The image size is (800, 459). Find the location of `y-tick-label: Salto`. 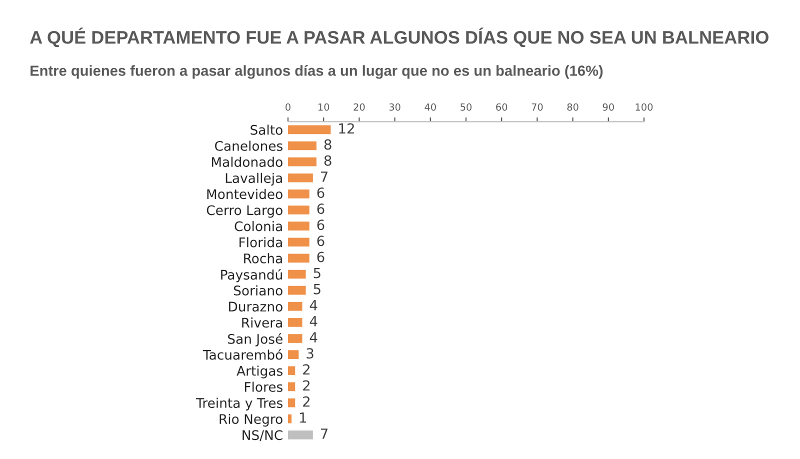

y-tick-label: Salto is located at coordinates (266, 129).